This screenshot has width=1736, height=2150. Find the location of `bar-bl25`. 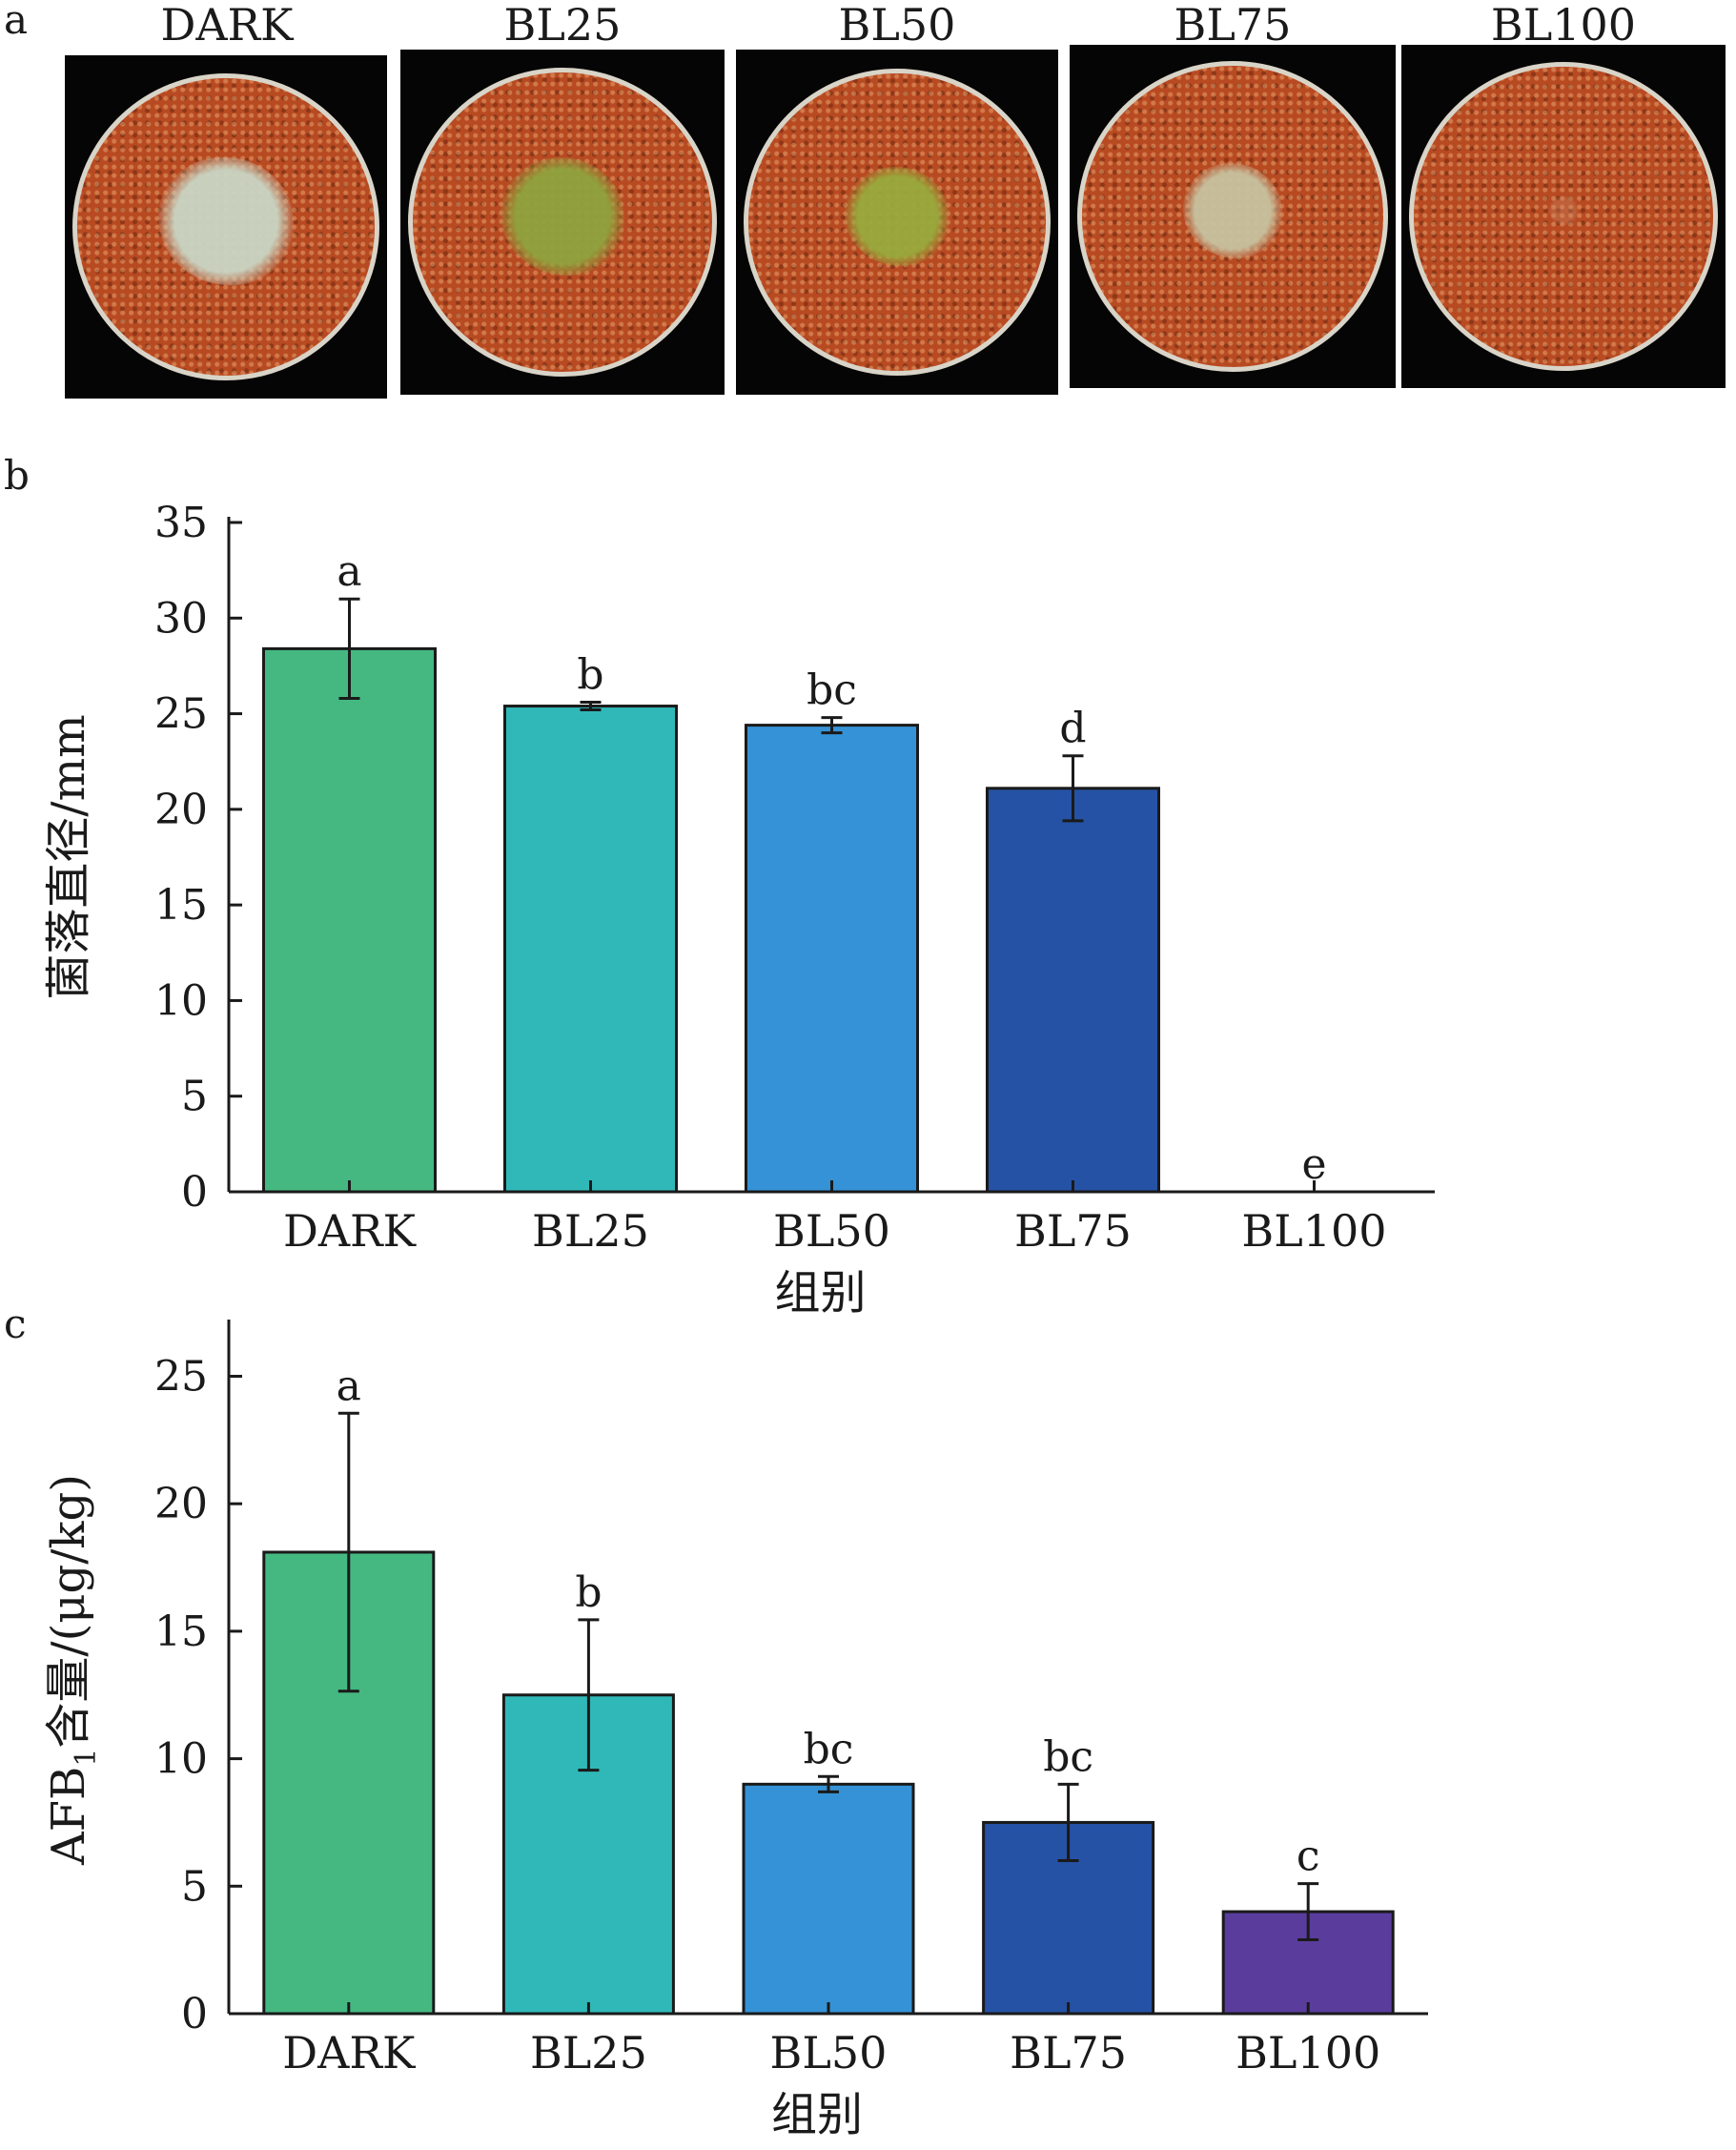

bar-bl25 is located at coordinates (590, 949).